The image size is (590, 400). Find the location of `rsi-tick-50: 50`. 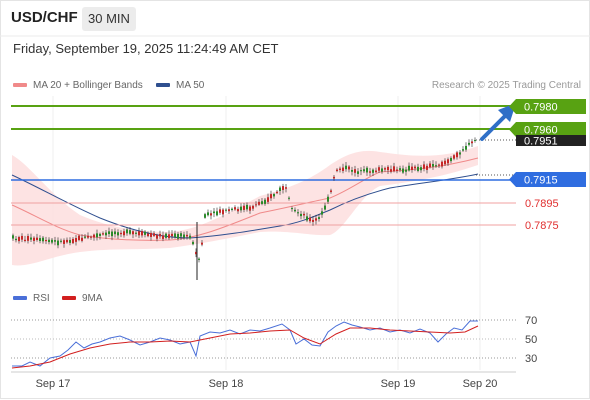

rsi-tick-50: 50 is located at coordinates (531, 340).